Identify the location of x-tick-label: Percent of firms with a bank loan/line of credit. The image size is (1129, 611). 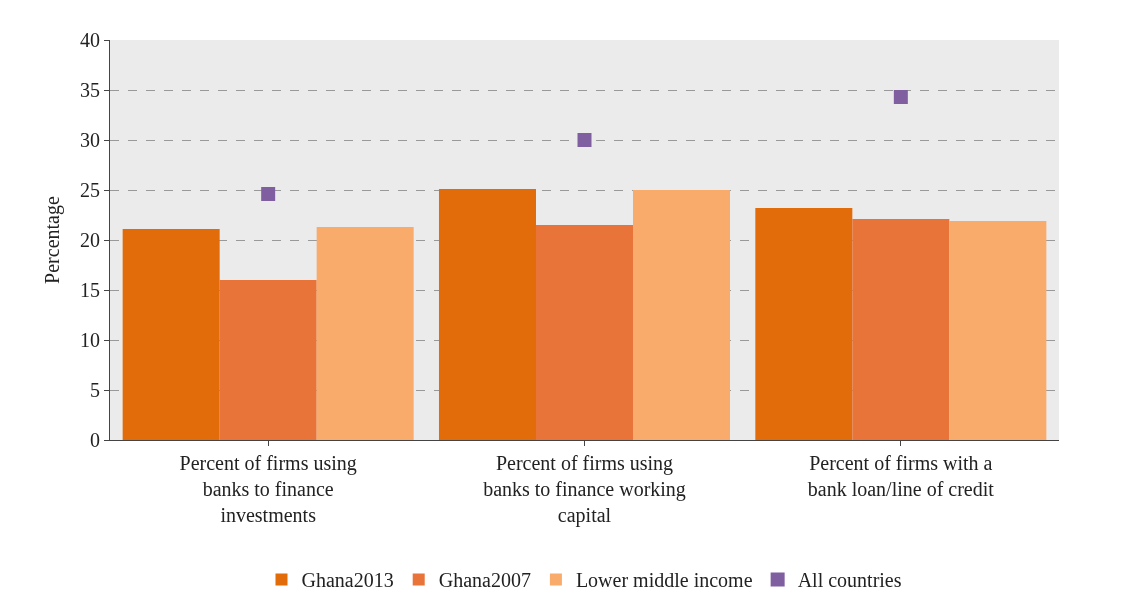
(901, 476).